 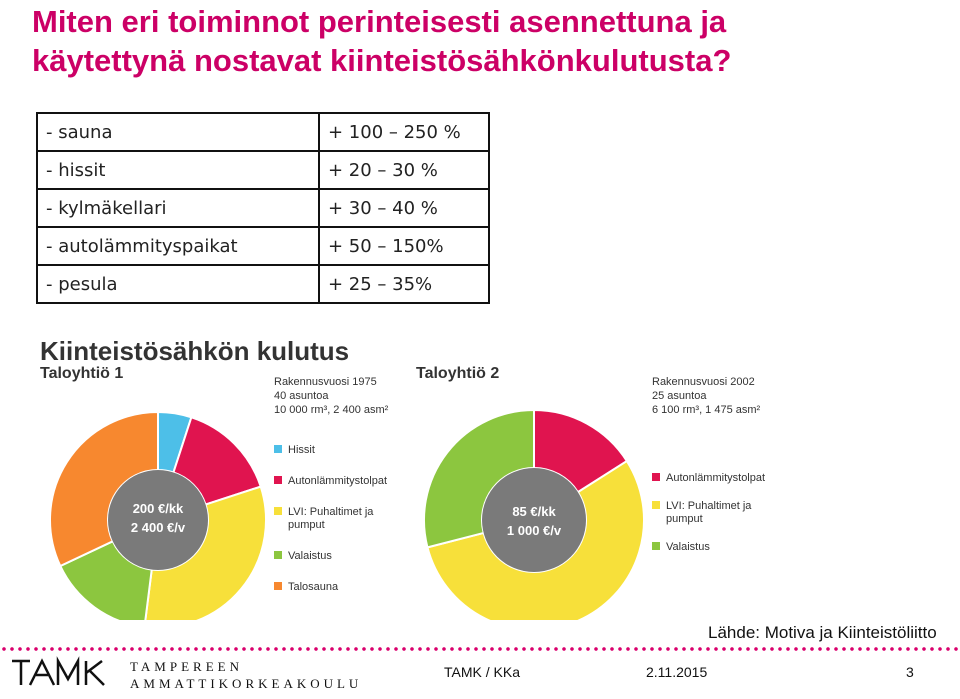 What do you see at coordinates (331, 410) in the screenshot?
I see `chart1-info-3: 10 000 rm³, 2 400 asm²` at bounding box center [331, 410].